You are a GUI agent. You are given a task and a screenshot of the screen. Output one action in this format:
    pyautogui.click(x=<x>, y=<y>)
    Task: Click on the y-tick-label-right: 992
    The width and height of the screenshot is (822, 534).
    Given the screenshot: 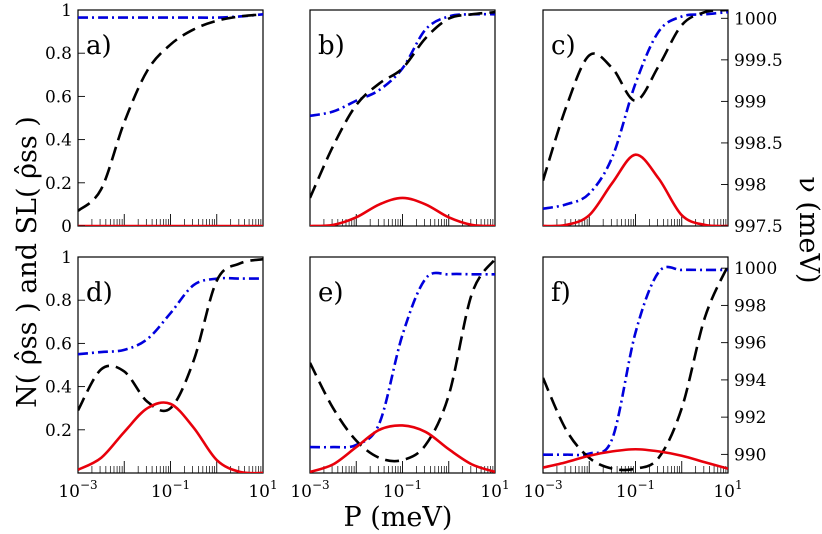 What is the action you would take?
    pyautogui.click(x=750, y=418)
    